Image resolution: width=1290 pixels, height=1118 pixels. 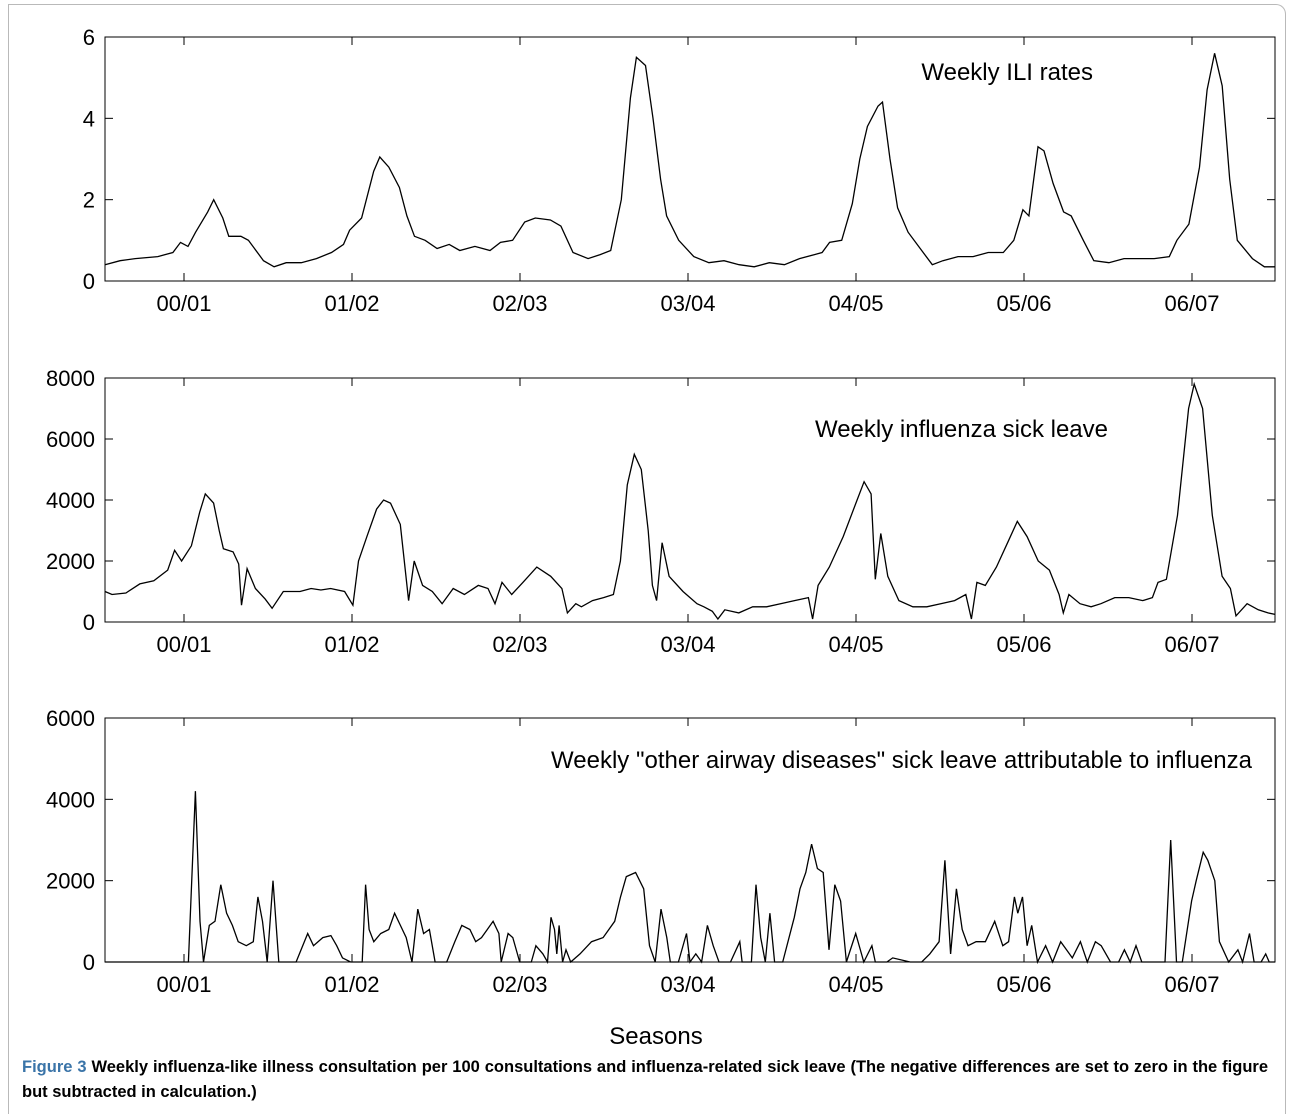 I want to click on panel-influenza-sick-leave-title: Weekly influenza sick leave, so click(x=961, y=429).